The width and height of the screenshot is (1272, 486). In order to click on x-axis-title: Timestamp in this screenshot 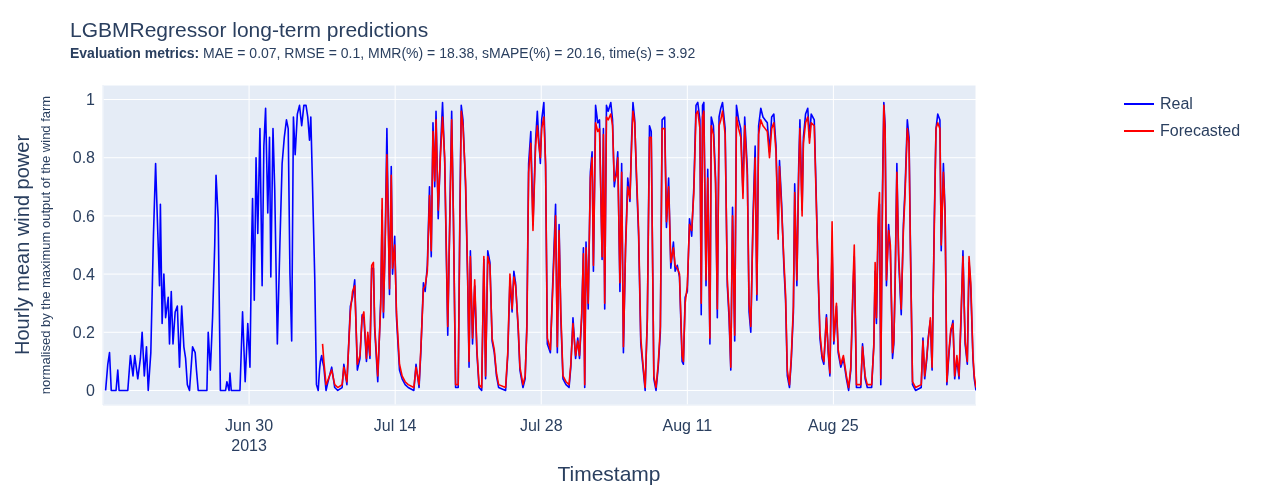, I will do `click(609, 474)`.